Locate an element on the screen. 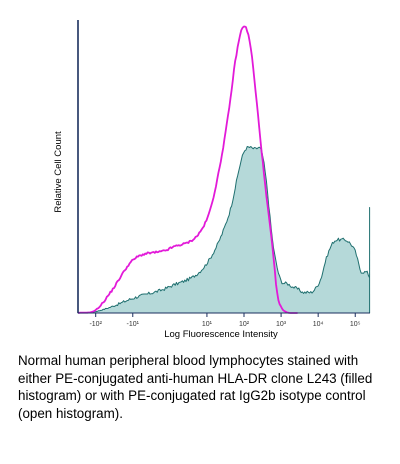 Image resolution: width=400 pixels, height=464 pixels. x-tick-label: 10⁴ is located at coordinates (318, 324).